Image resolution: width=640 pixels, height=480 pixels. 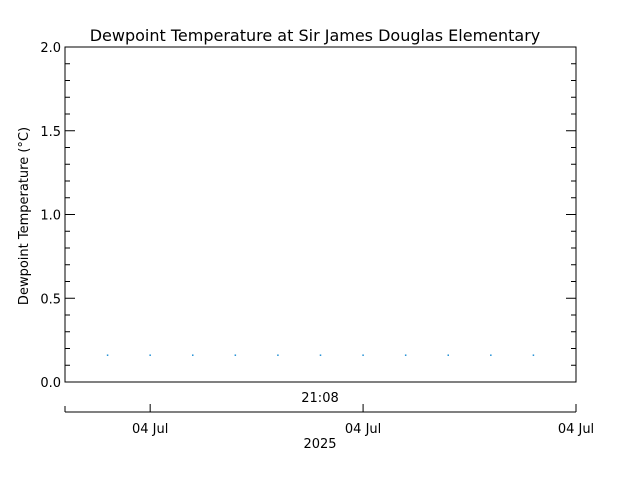 What do you see at coordinates (50, 132) in the screenshot?
I see `y-tick-label: 1.5` at bounding box center [50, 132].